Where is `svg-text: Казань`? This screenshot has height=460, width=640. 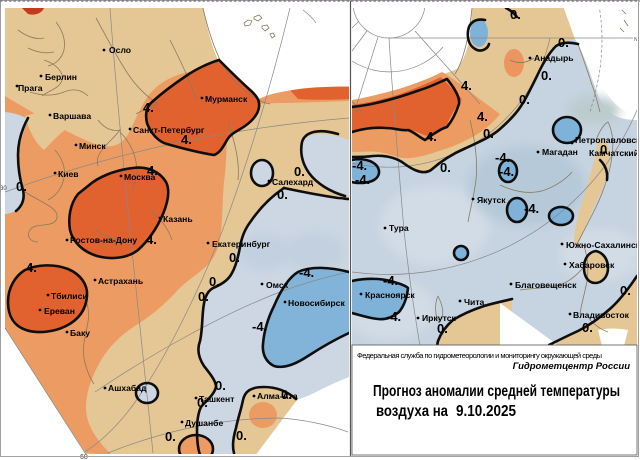 svg-text: Казань is located at coordinates (178, 219).